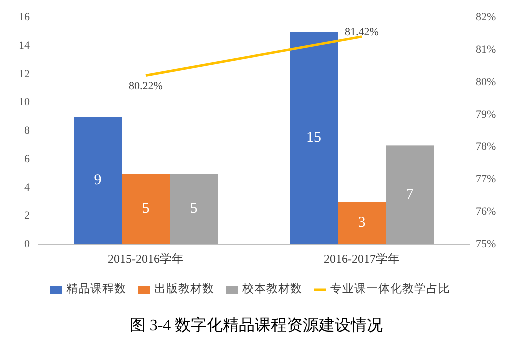  I want to click on y2-tick-label: 82%, so click(486, 18).